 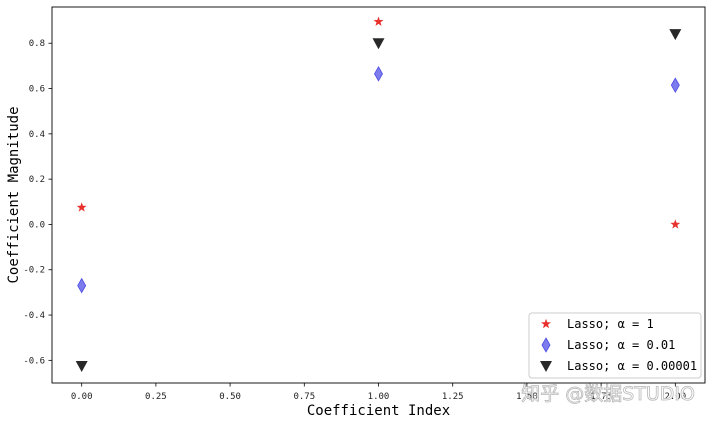 I want to click on y-tick-label: -0.4, so click(x=34, y=316).